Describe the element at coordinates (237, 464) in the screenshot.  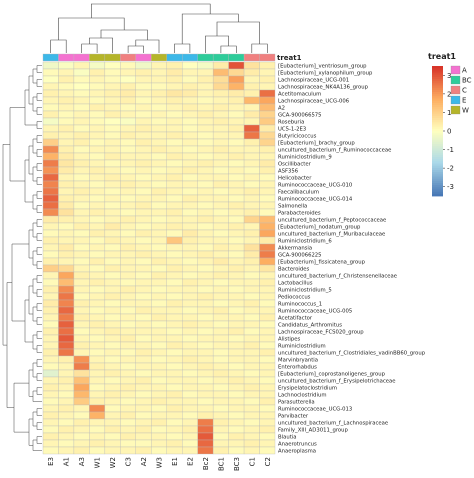
I see `column-label: BC3` at that location.